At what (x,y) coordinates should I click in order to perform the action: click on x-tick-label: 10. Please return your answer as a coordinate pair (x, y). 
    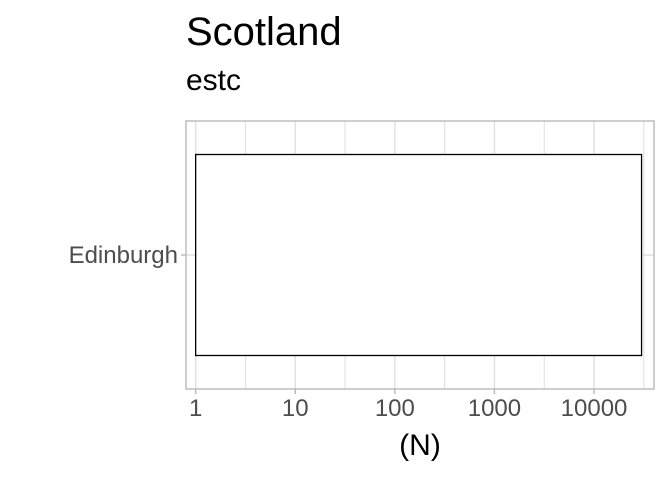
    Looking at the image, I should click on (295, 408).